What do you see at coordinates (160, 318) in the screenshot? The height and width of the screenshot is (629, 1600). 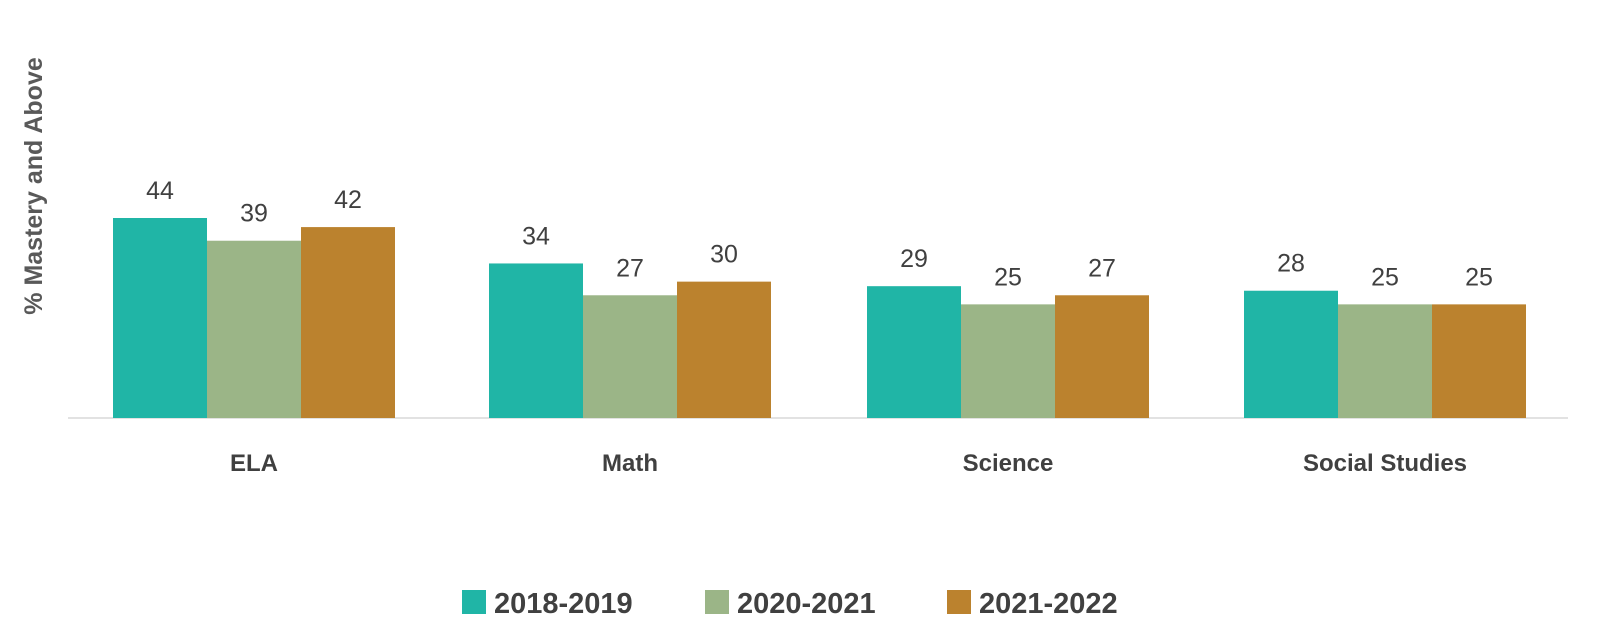 I see `bar-ela-2018-2019` at bounding box center [160, 318].